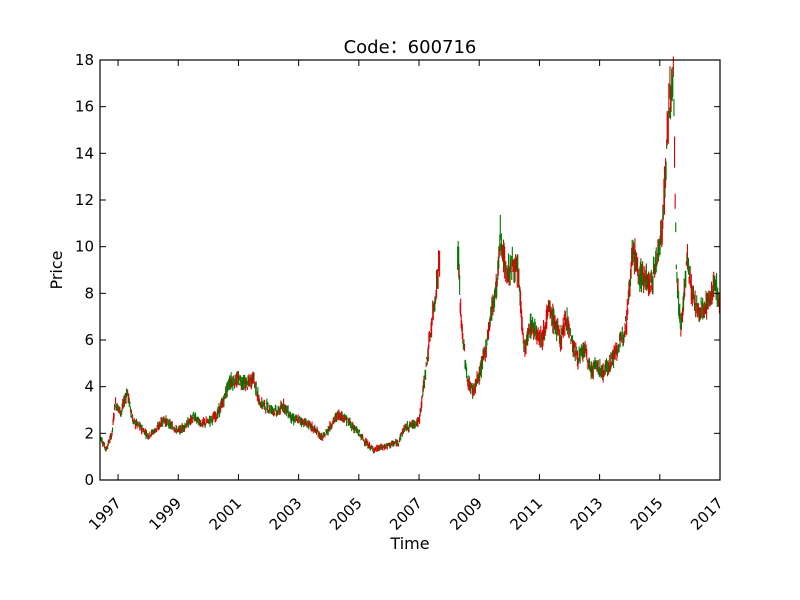  Describe the element at coordinates (84, 60) in the screenshot. I see `y-tick-label: 18` at that location.